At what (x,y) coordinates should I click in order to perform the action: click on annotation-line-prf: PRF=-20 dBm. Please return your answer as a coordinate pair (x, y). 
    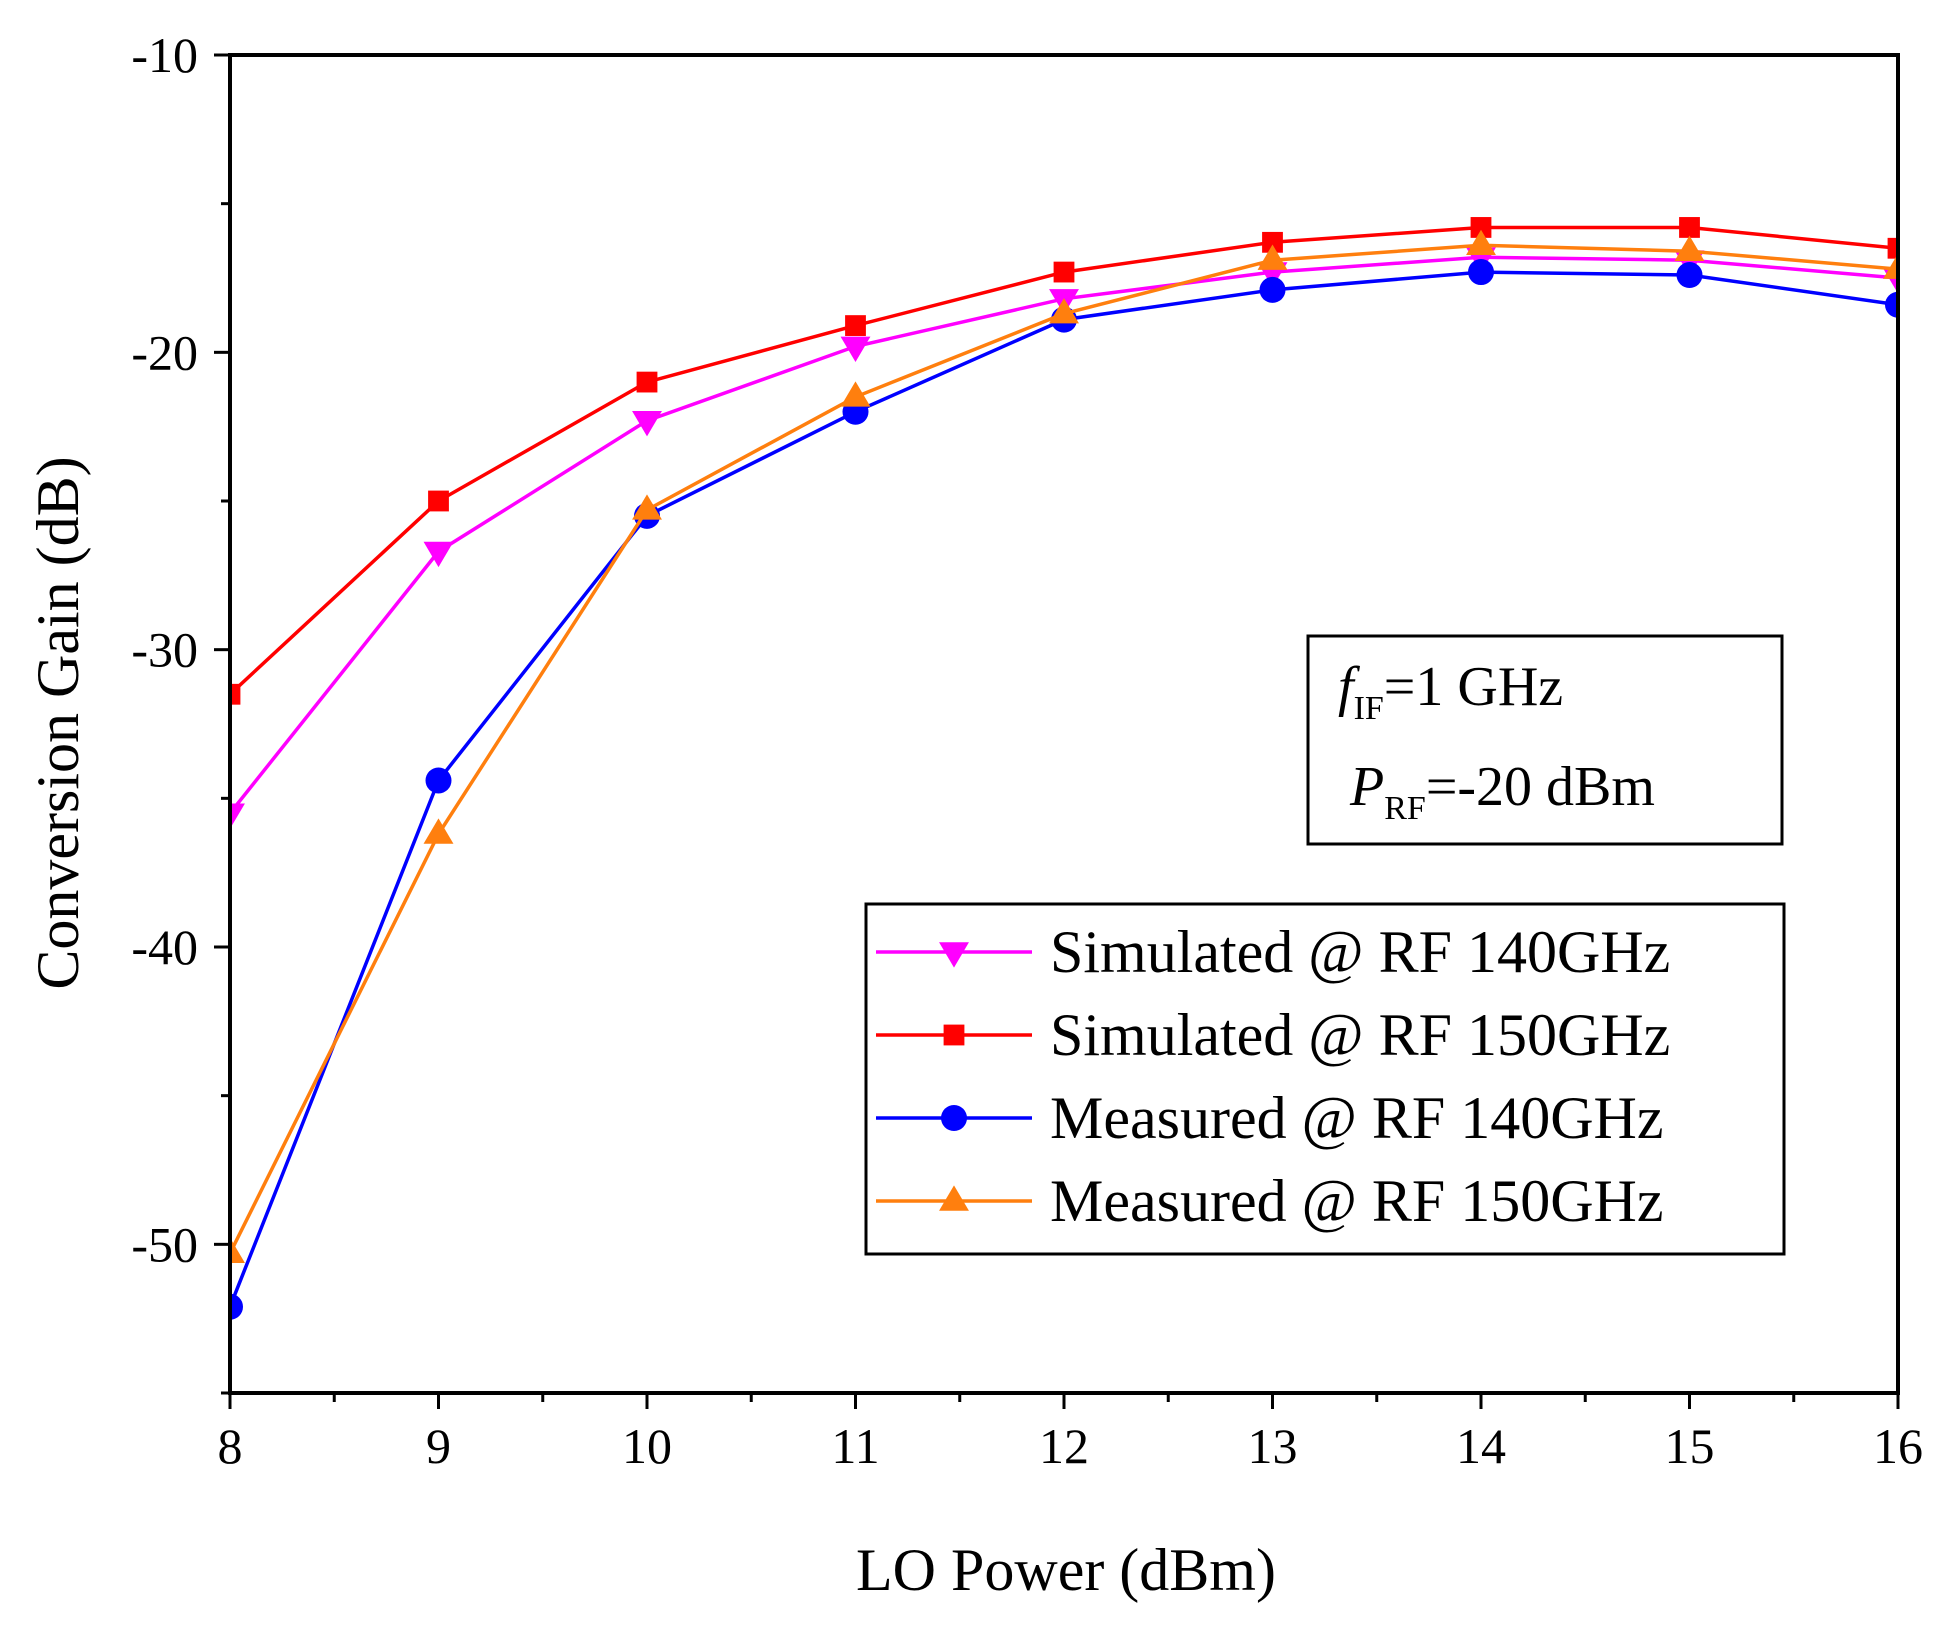
    Looking at the image, I should click on (1502, 791).